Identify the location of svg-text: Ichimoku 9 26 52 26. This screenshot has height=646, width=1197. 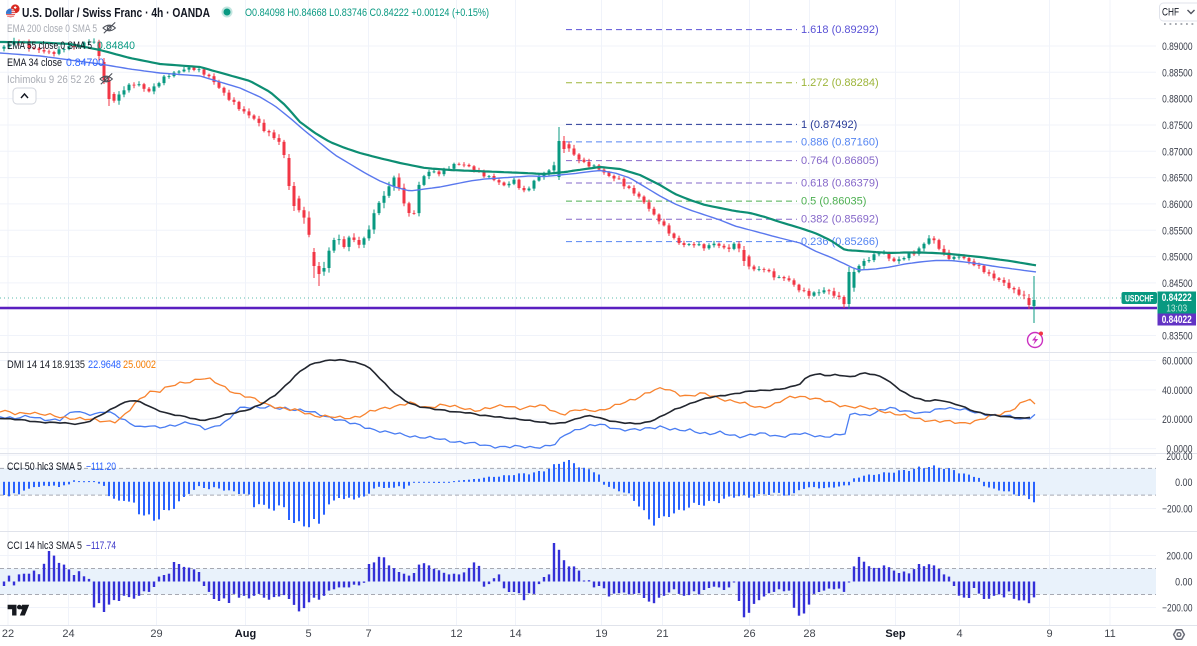
(51, 80).